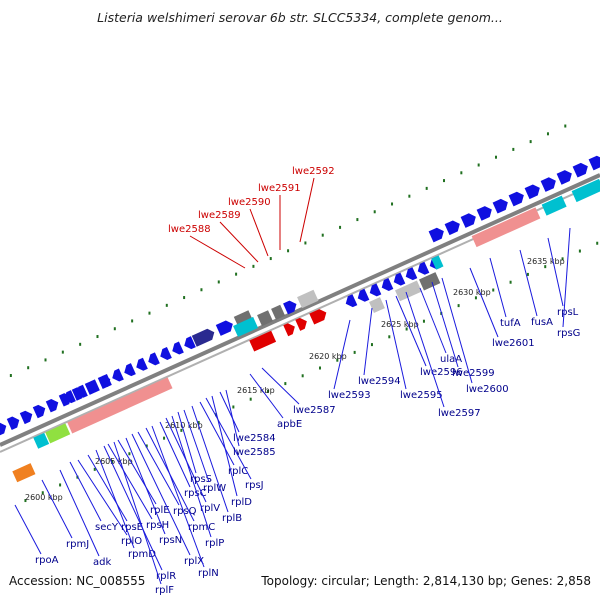 The height and width of the screenshot is (600, 600). I want to click on gene-label-lwe2590: lwe2590, so click(249, 202).